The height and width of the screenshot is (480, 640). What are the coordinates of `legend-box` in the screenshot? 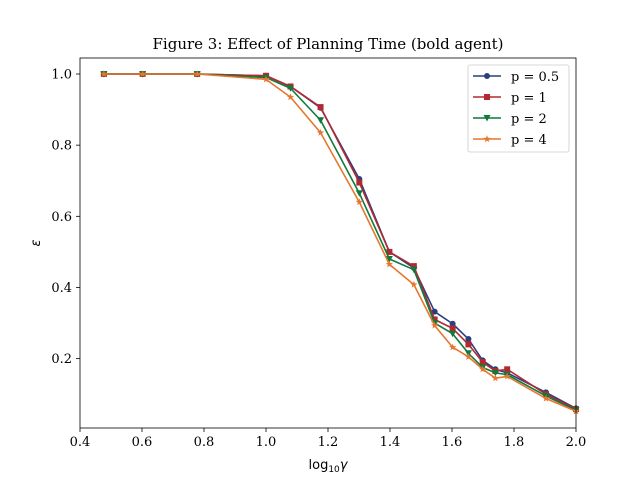 It's located at (518, 108).